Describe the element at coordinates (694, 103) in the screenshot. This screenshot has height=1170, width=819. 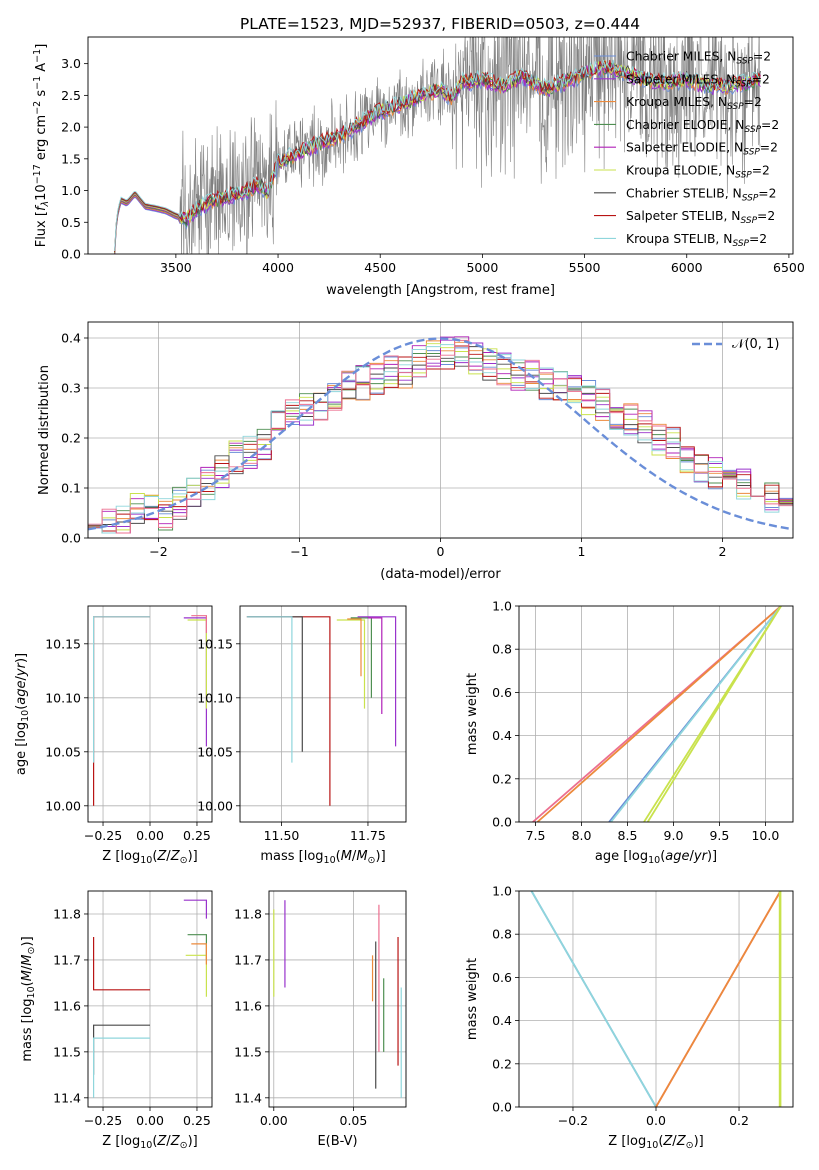
I see `legend-entry: Kroupa MILES, NSSP=2` at that location.